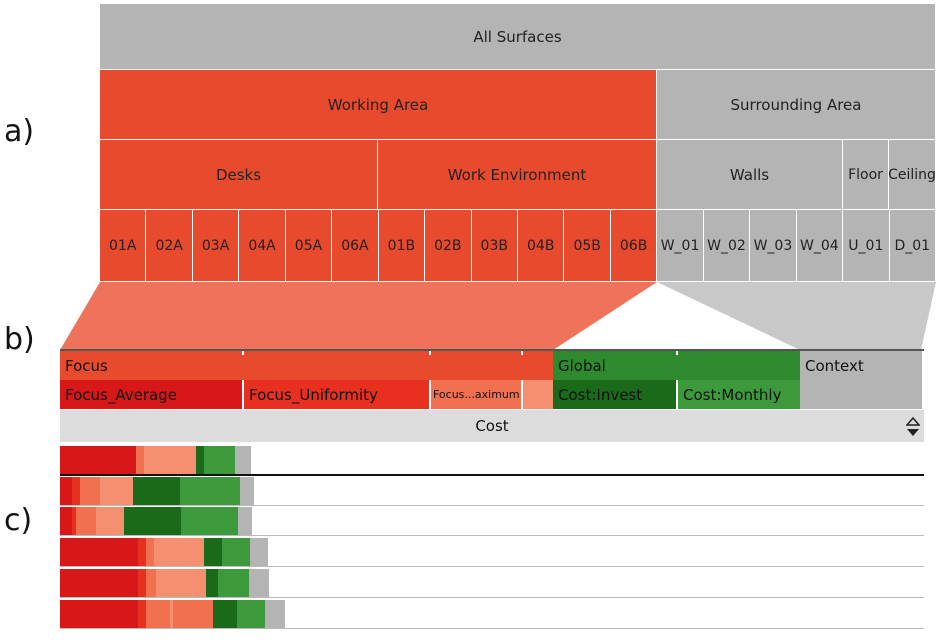 The width and height of the screenshot is (942, 644). What do you see at coordinates (750, 175) in the screenshot?
I see `node-walls: Walls` at bounding box center [750, 175].